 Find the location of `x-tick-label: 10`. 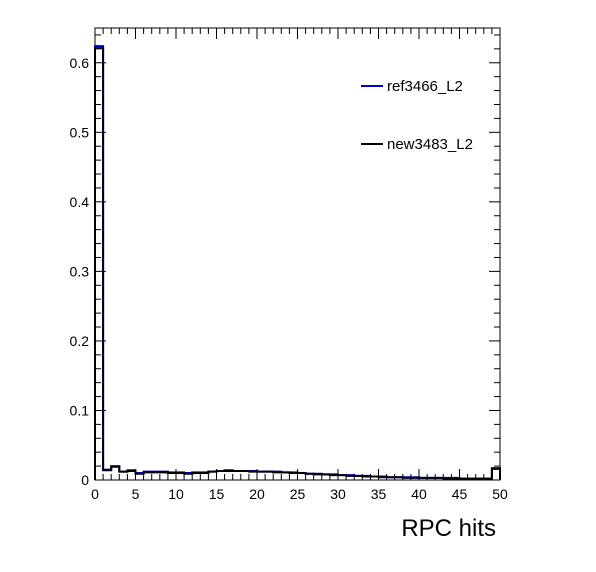

x-tick-label: 10 is located at coordinates (176, 494).